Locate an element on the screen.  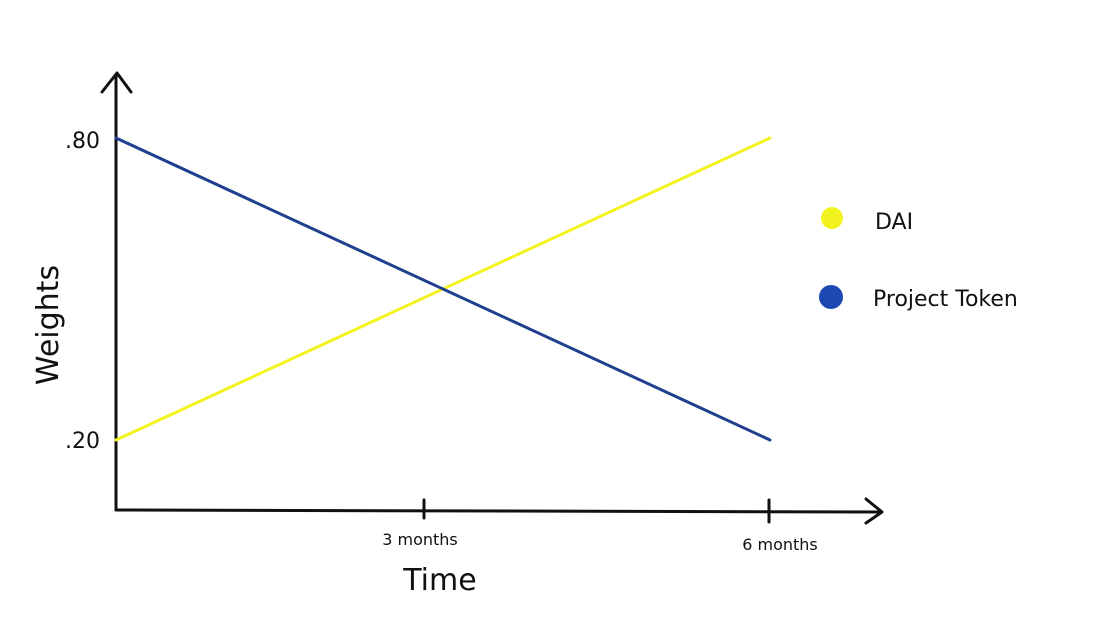
legend-dot-project-token is located at coordinates (831, 297).